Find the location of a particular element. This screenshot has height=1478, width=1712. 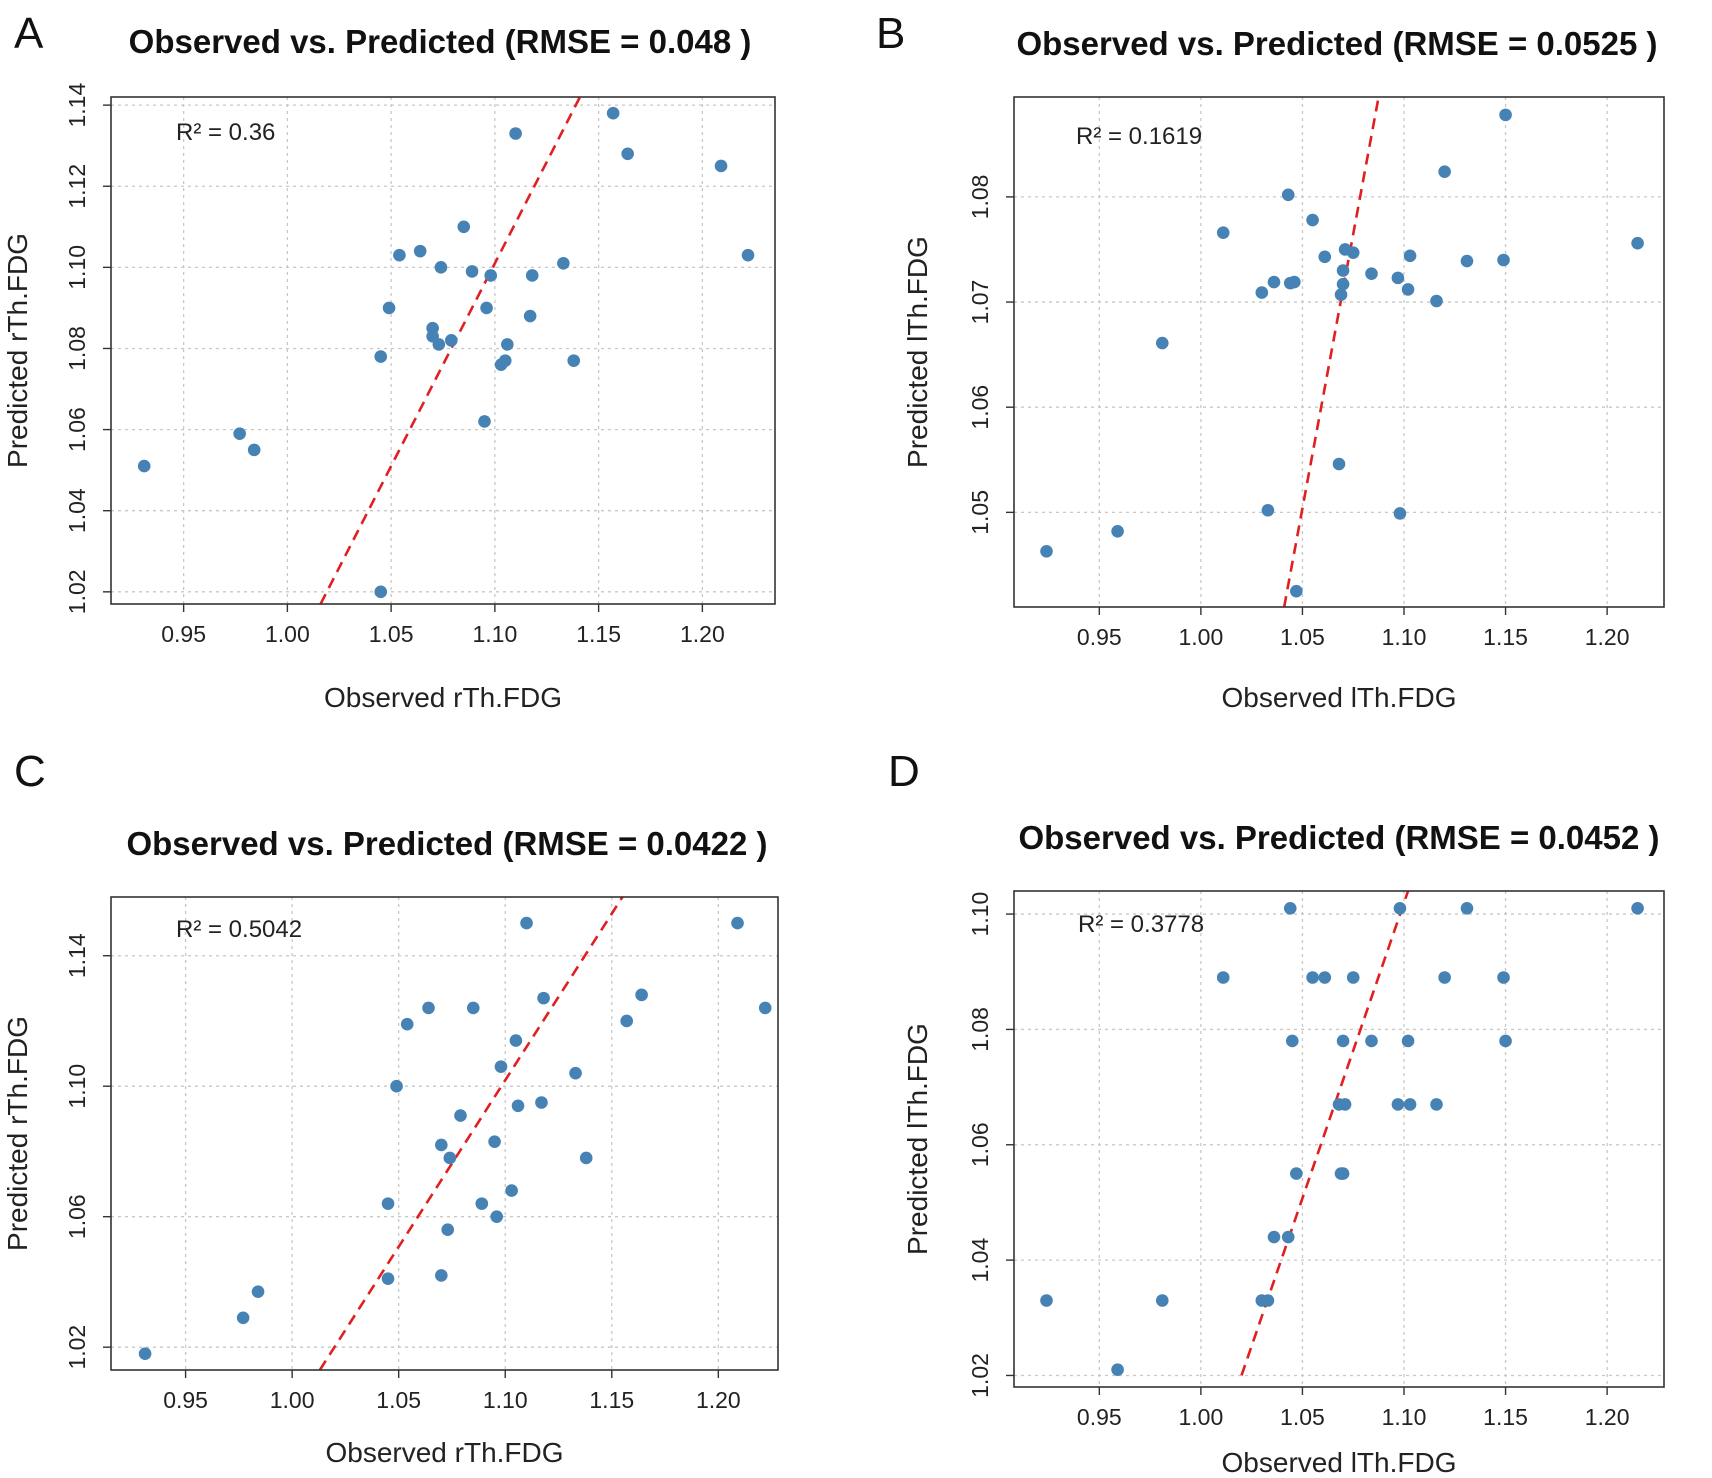

fit-line is located at coordinates (471, 1133).